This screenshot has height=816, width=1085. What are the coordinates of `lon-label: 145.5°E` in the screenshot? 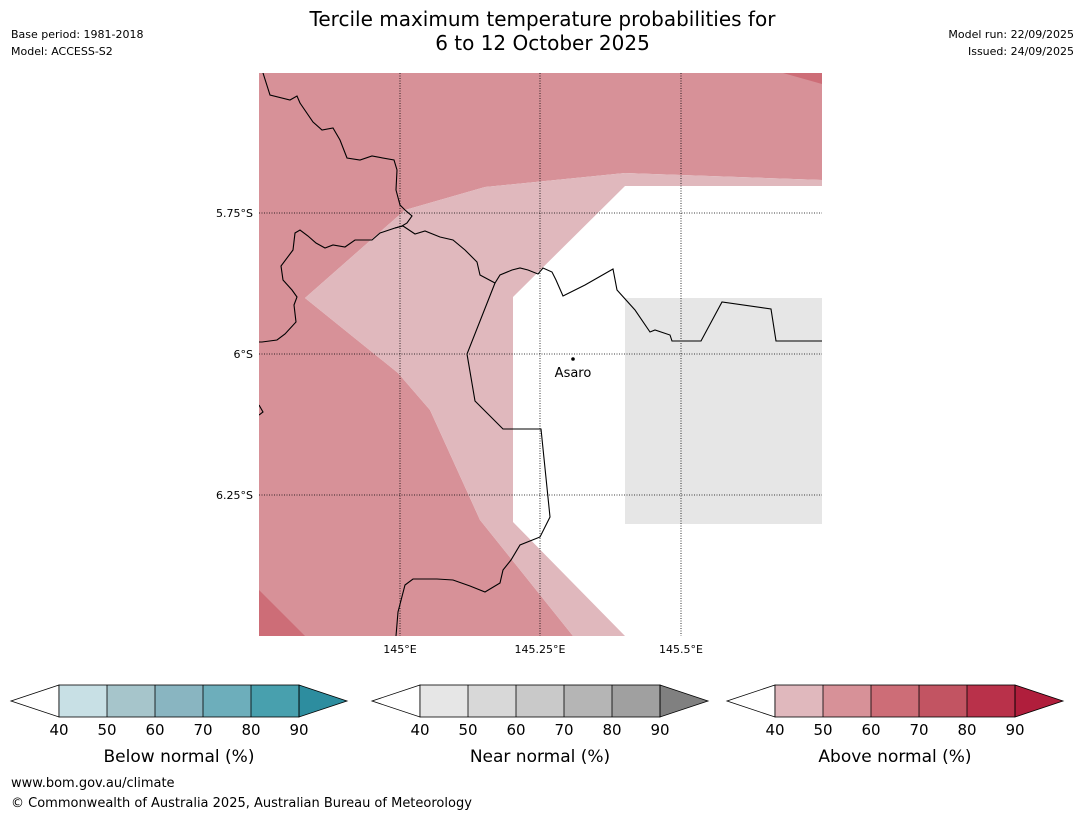 It's located at (681, 649).